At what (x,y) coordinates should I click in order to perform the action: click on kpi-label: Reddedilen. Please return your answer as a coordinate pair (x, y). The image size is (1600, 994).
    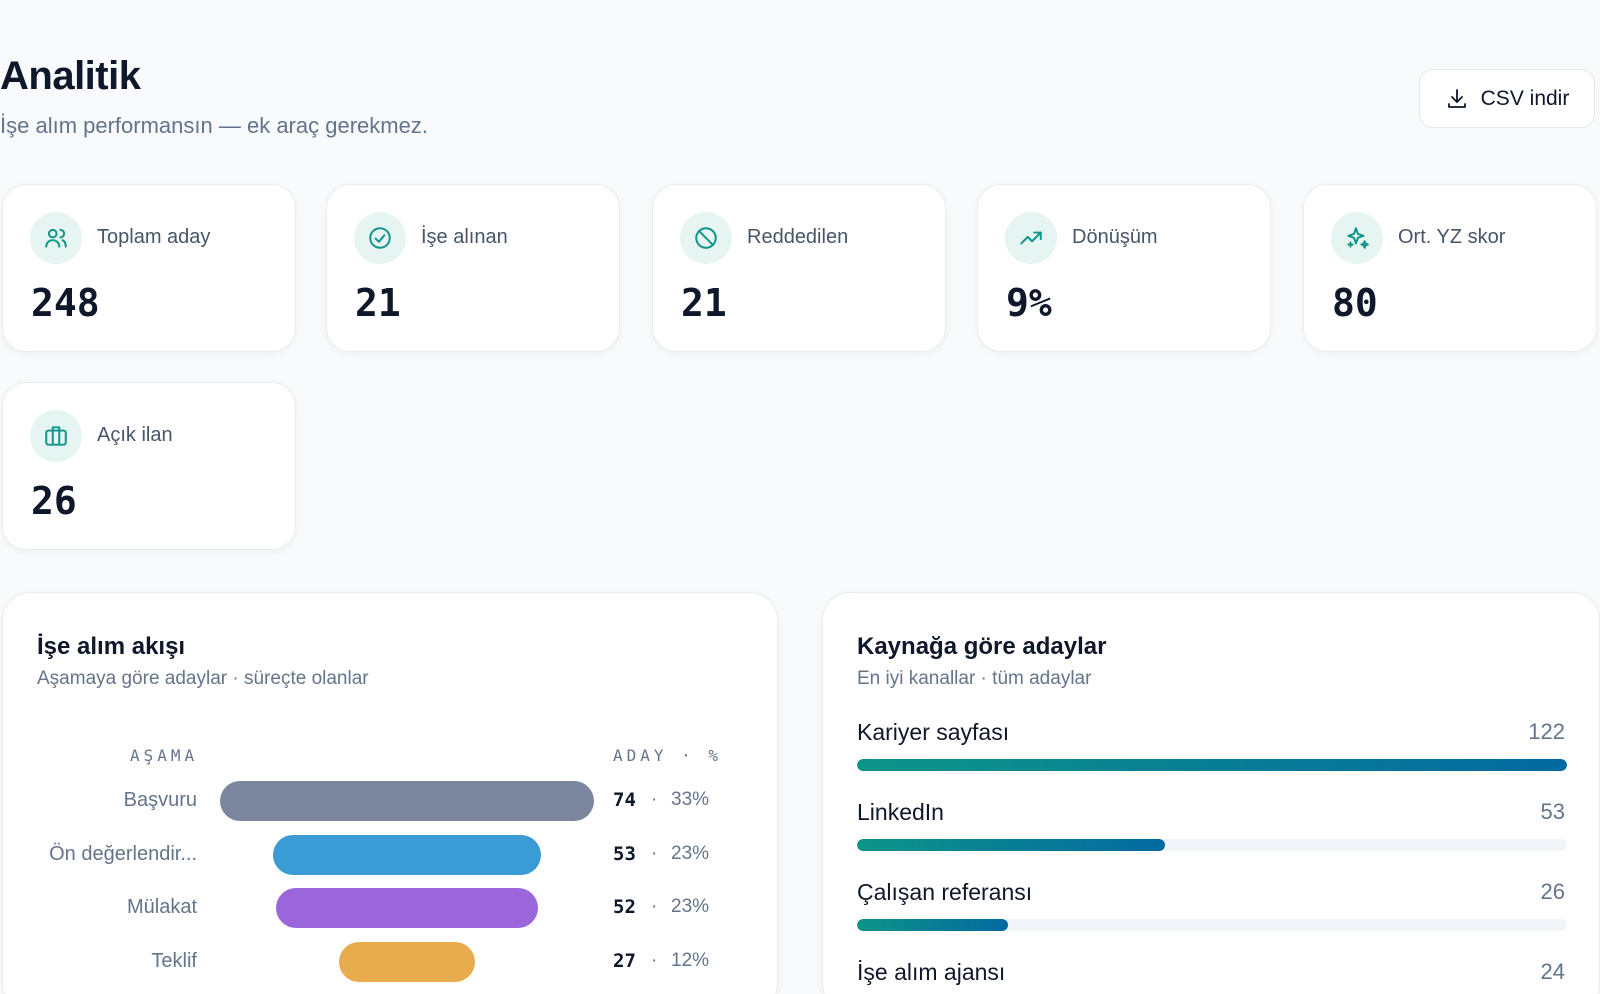
    Looking at the image, I should click on (798, 237).